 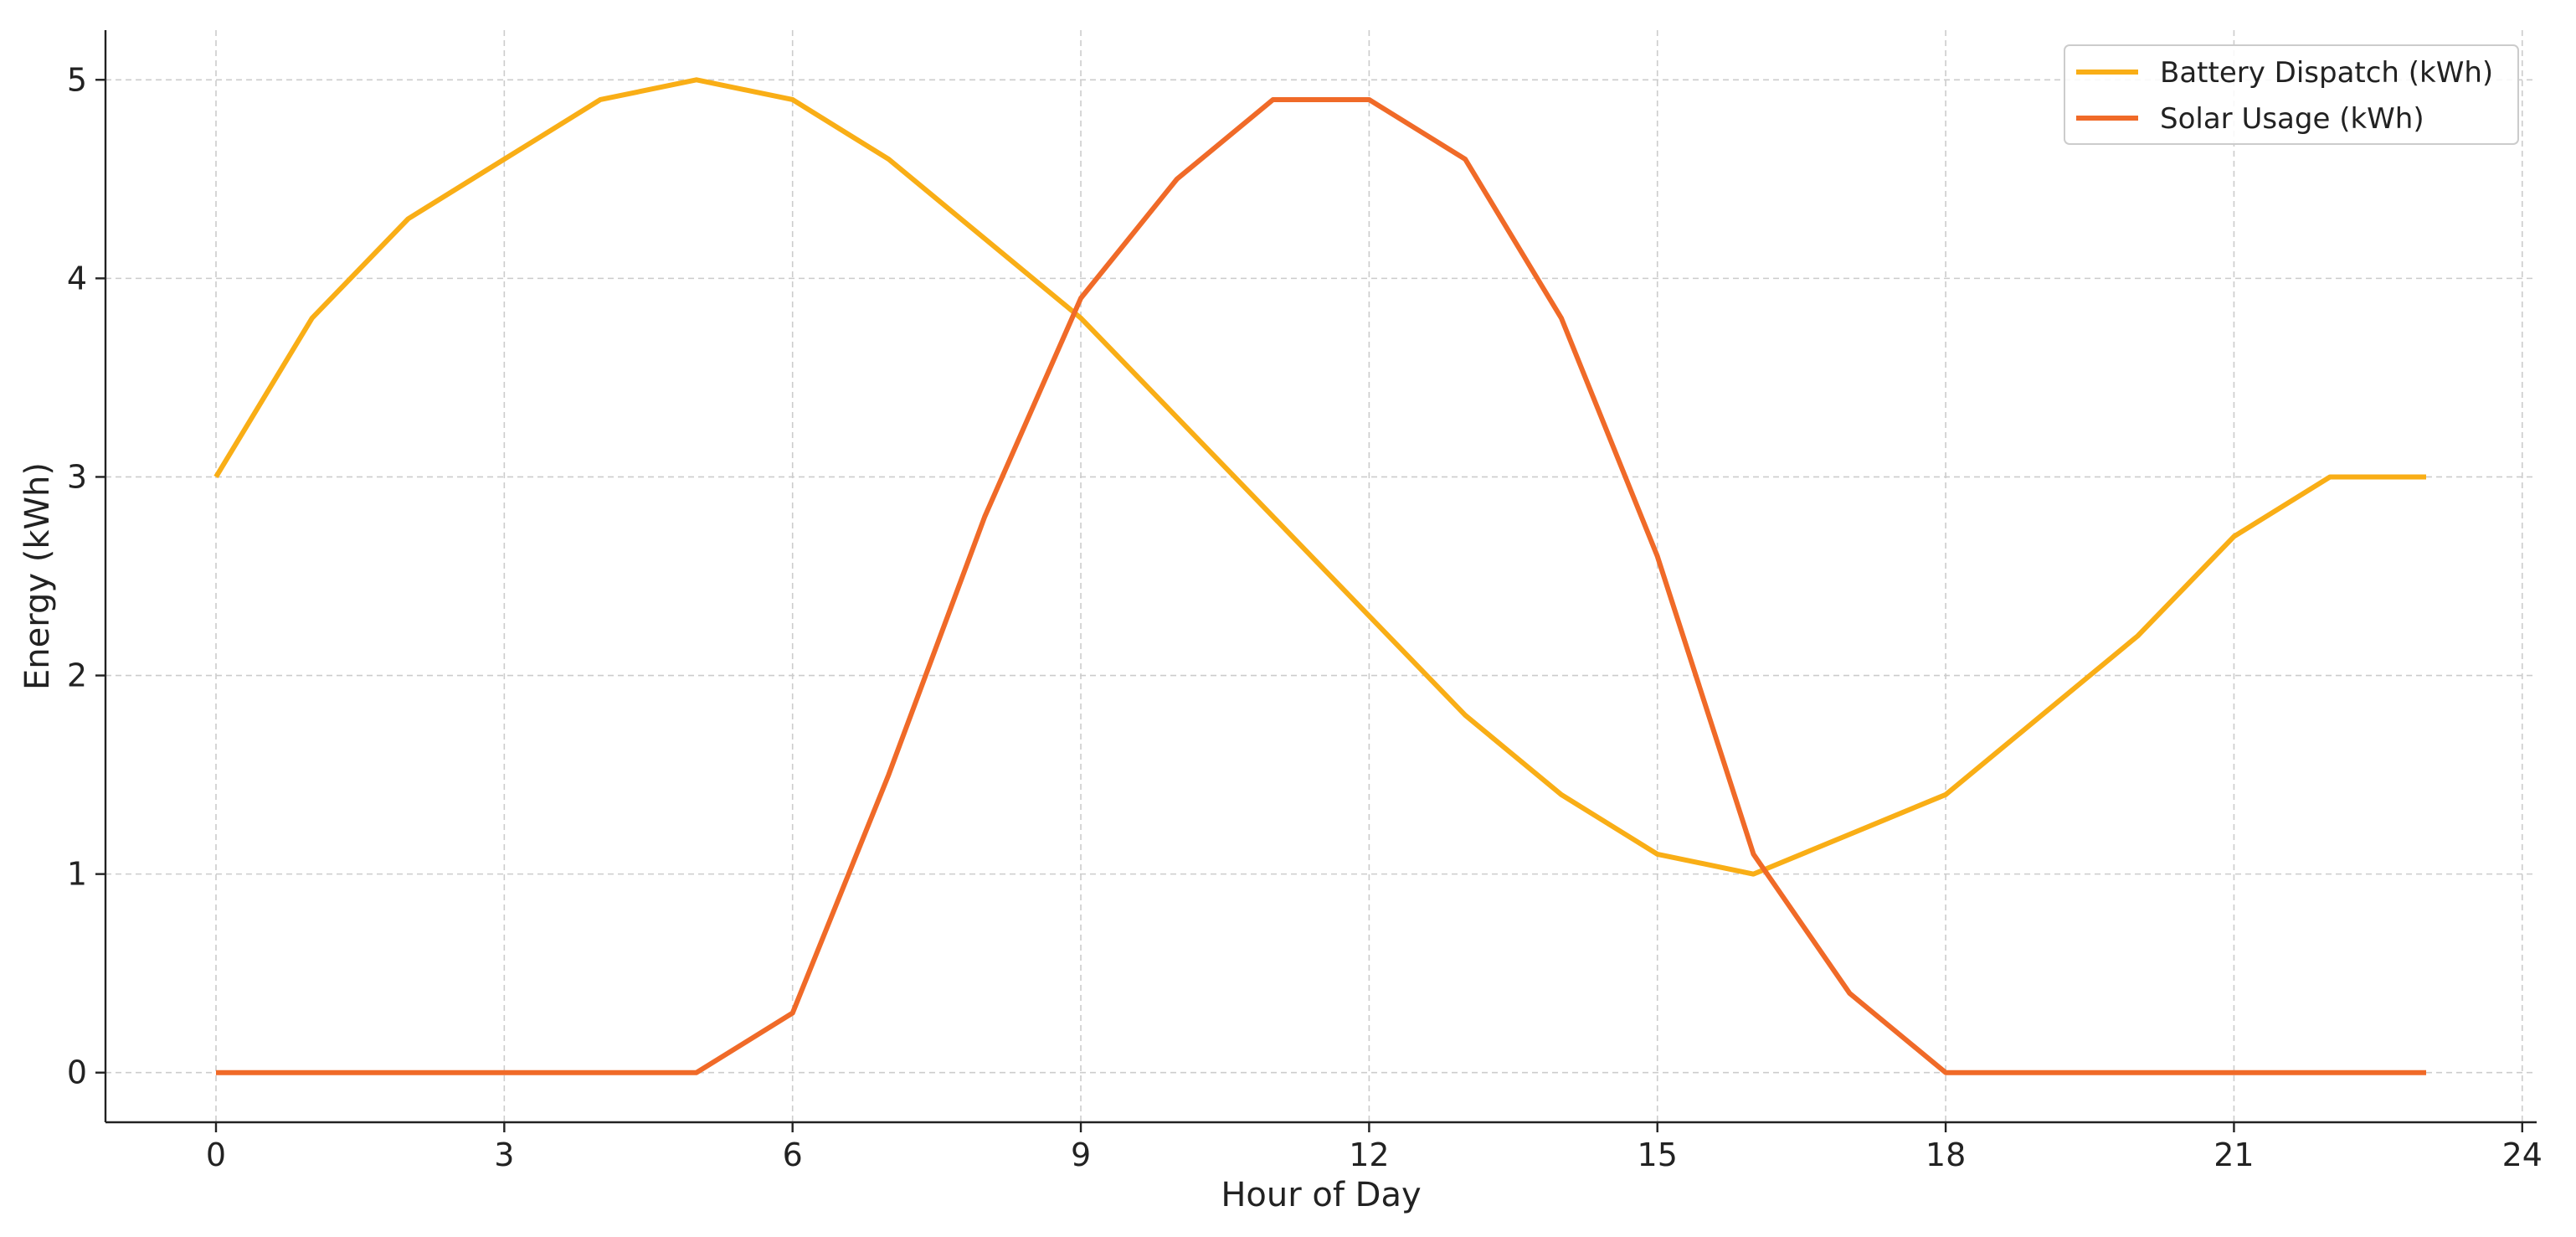 I want to click on legend-box, so click(x=2292, y=94).